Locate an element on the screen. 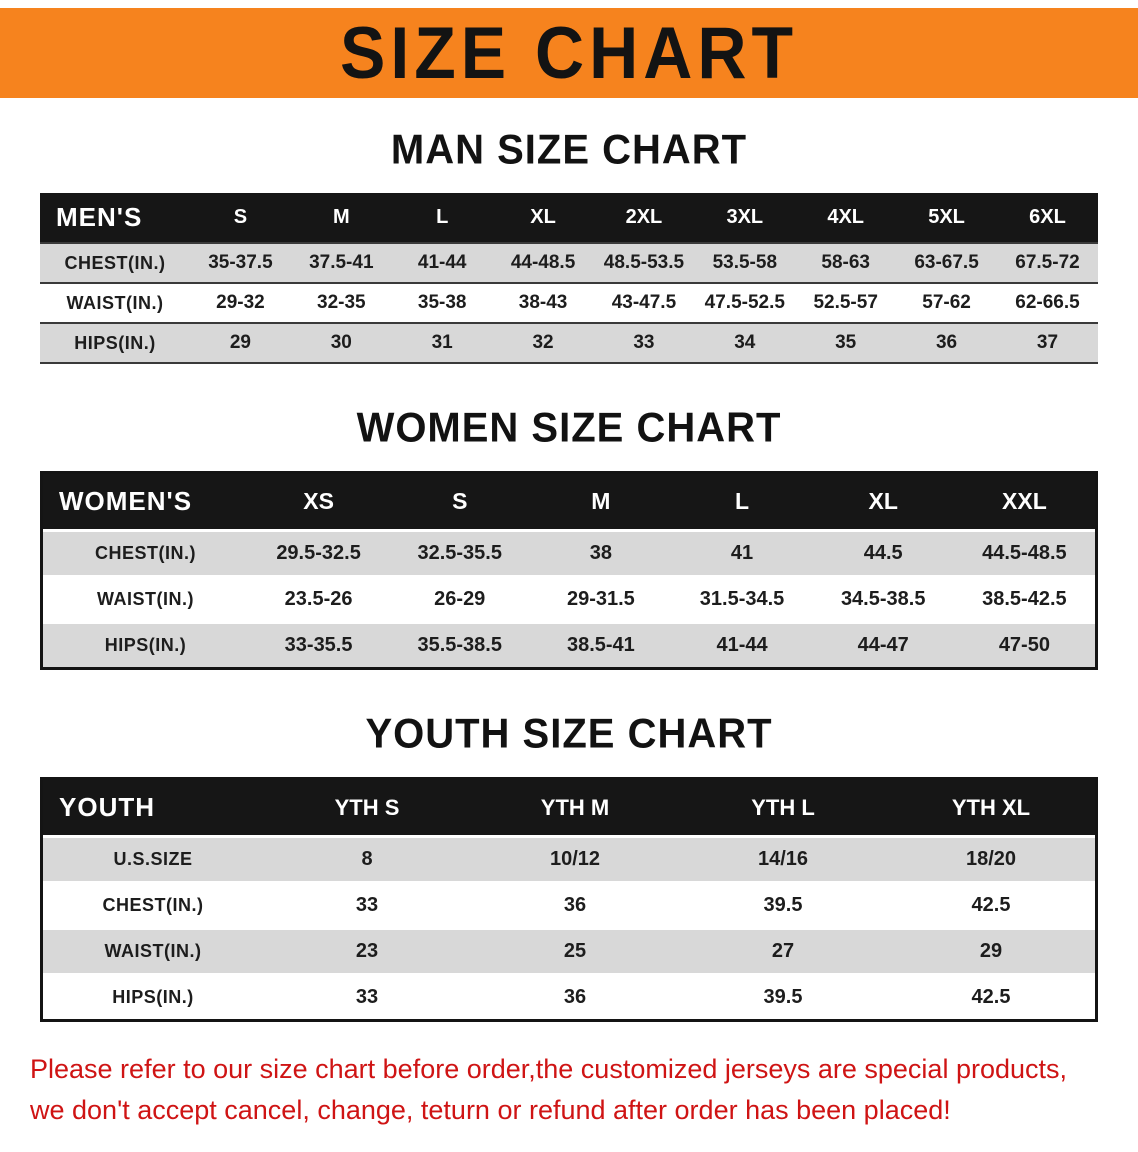 The width and height of the screenshot is (1138, 1152). measurement-row-label: HIPS(IN.) is located at coordinates (153, 996).